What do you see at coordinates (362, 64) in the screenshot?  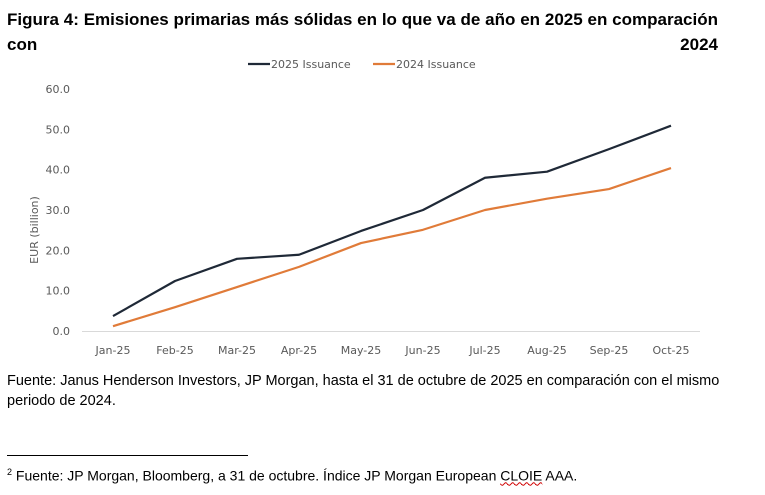 I see `chart-legend: 2025 Issuance 2024 Issuance` at bounding box center [362, 64].